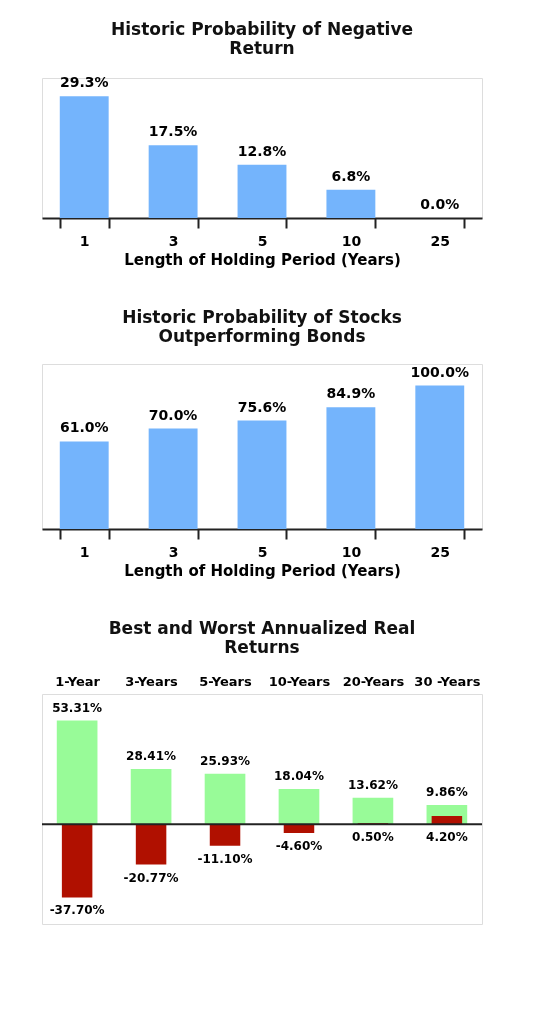 This screenshot has height=1023, width=550. I want to click on data-label: 4.20%, so click(447, 837).